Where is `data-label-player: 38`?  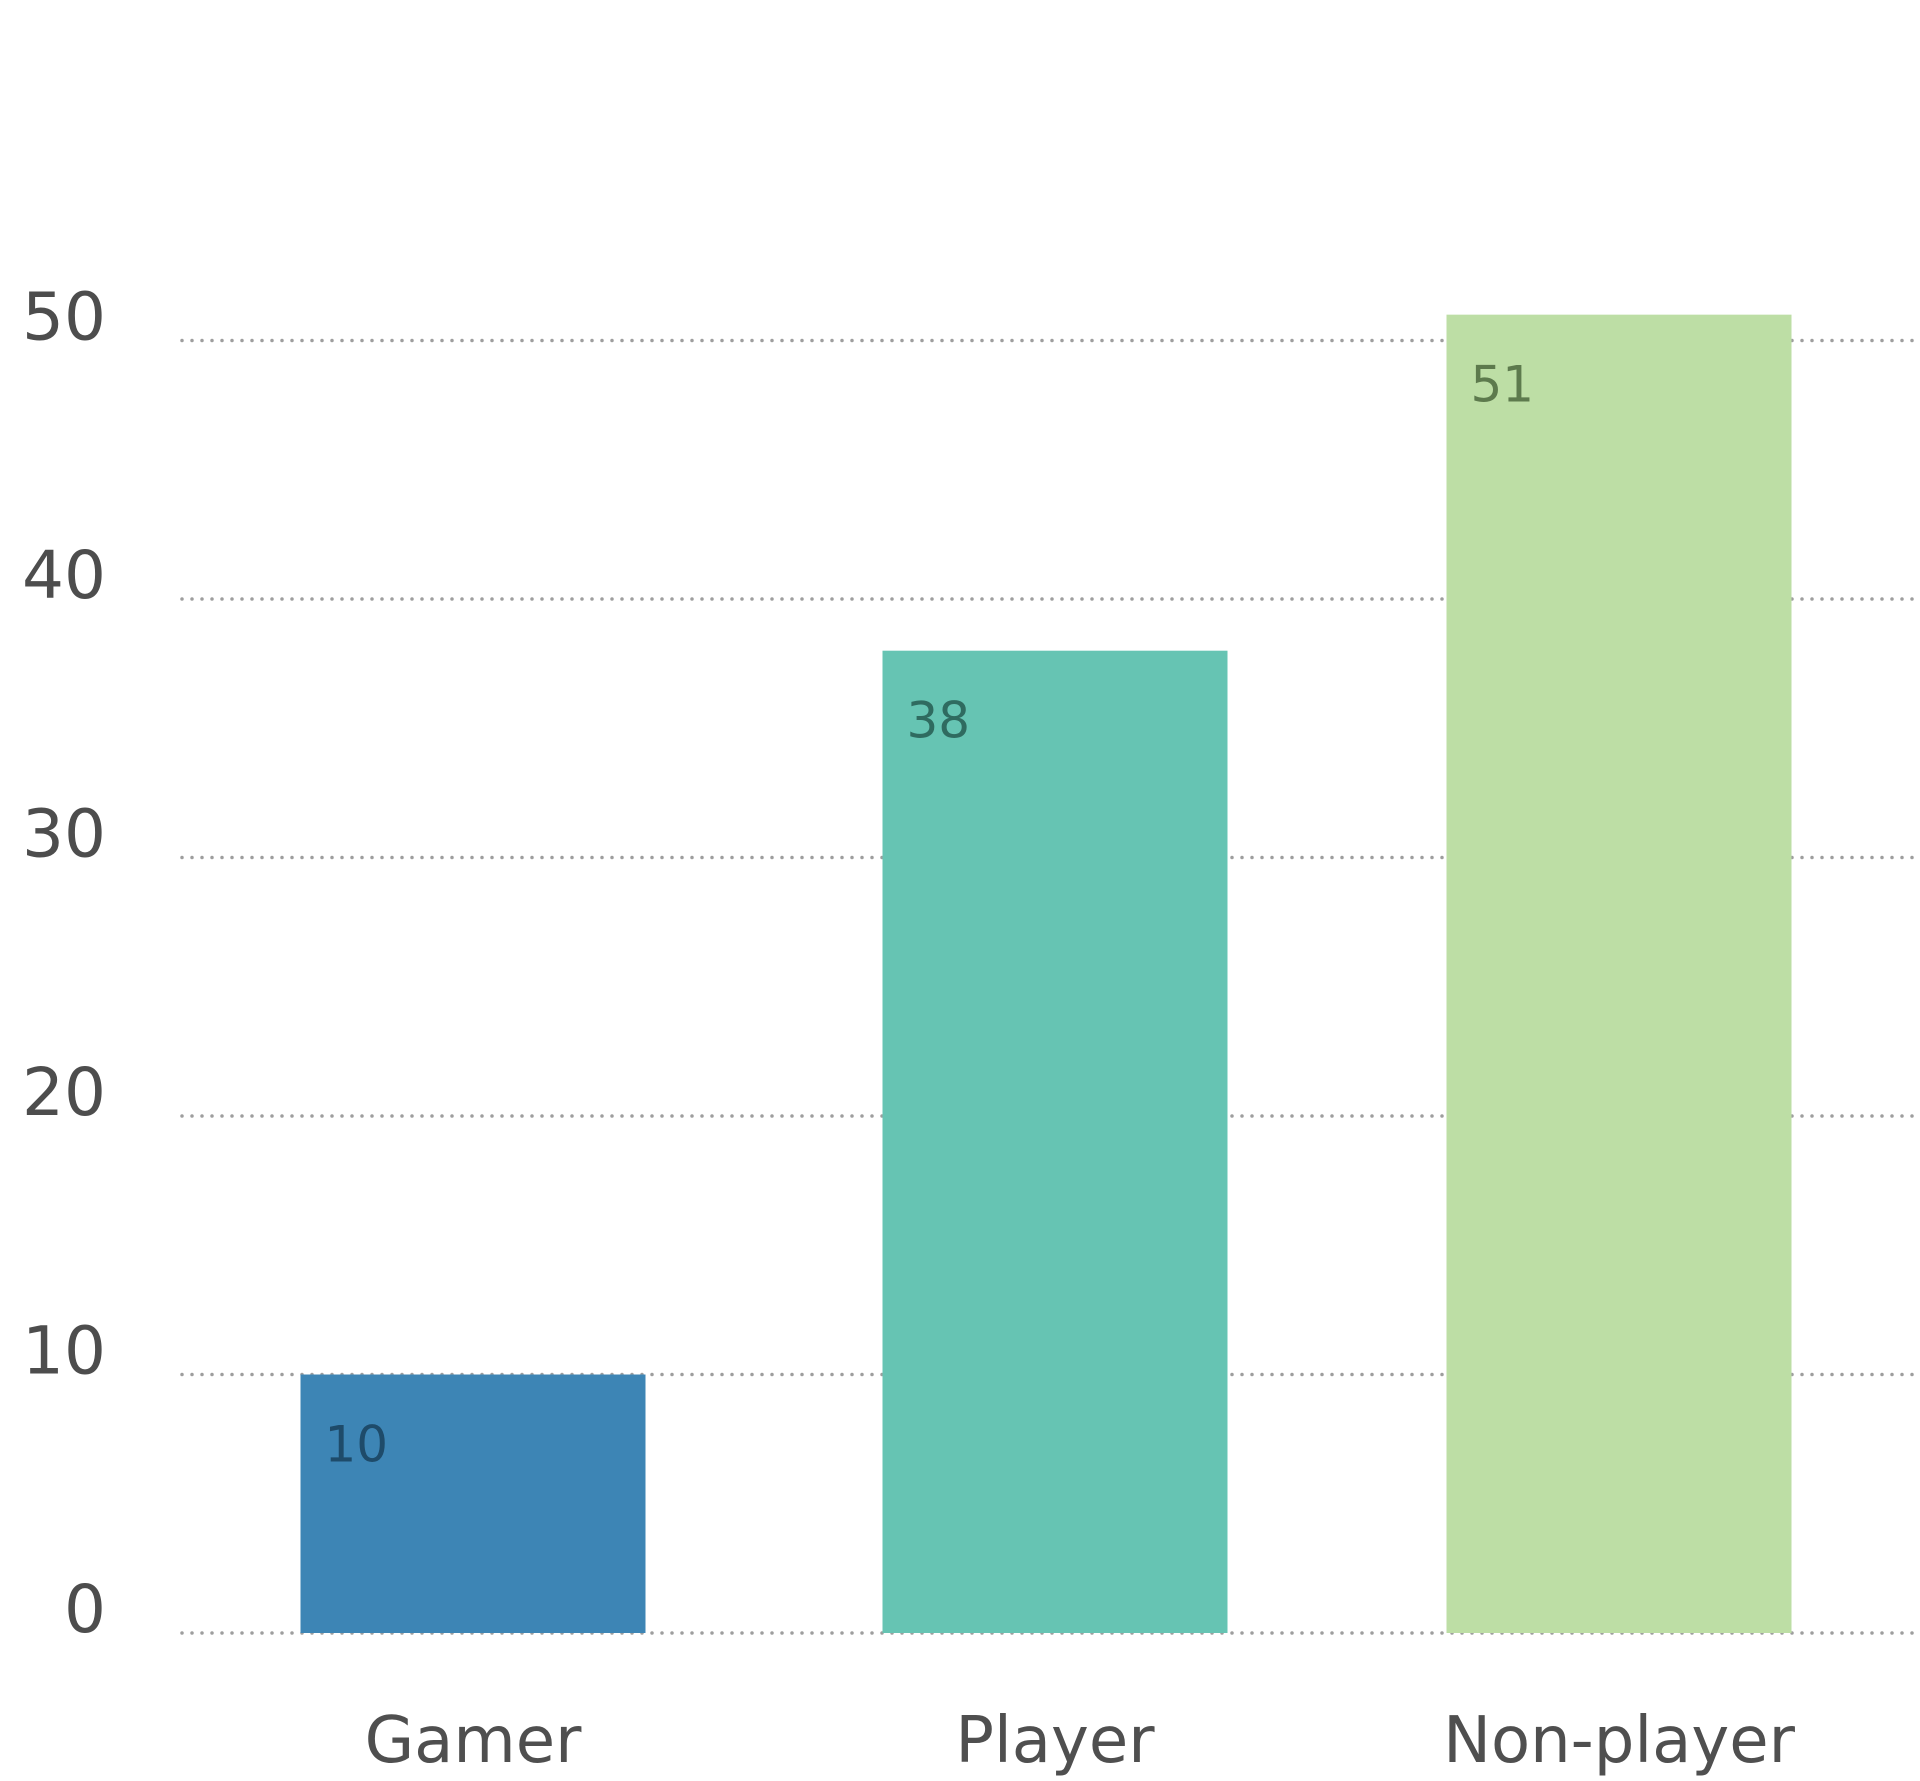
data-label-player: 38 is located at coordinates (939, 721).